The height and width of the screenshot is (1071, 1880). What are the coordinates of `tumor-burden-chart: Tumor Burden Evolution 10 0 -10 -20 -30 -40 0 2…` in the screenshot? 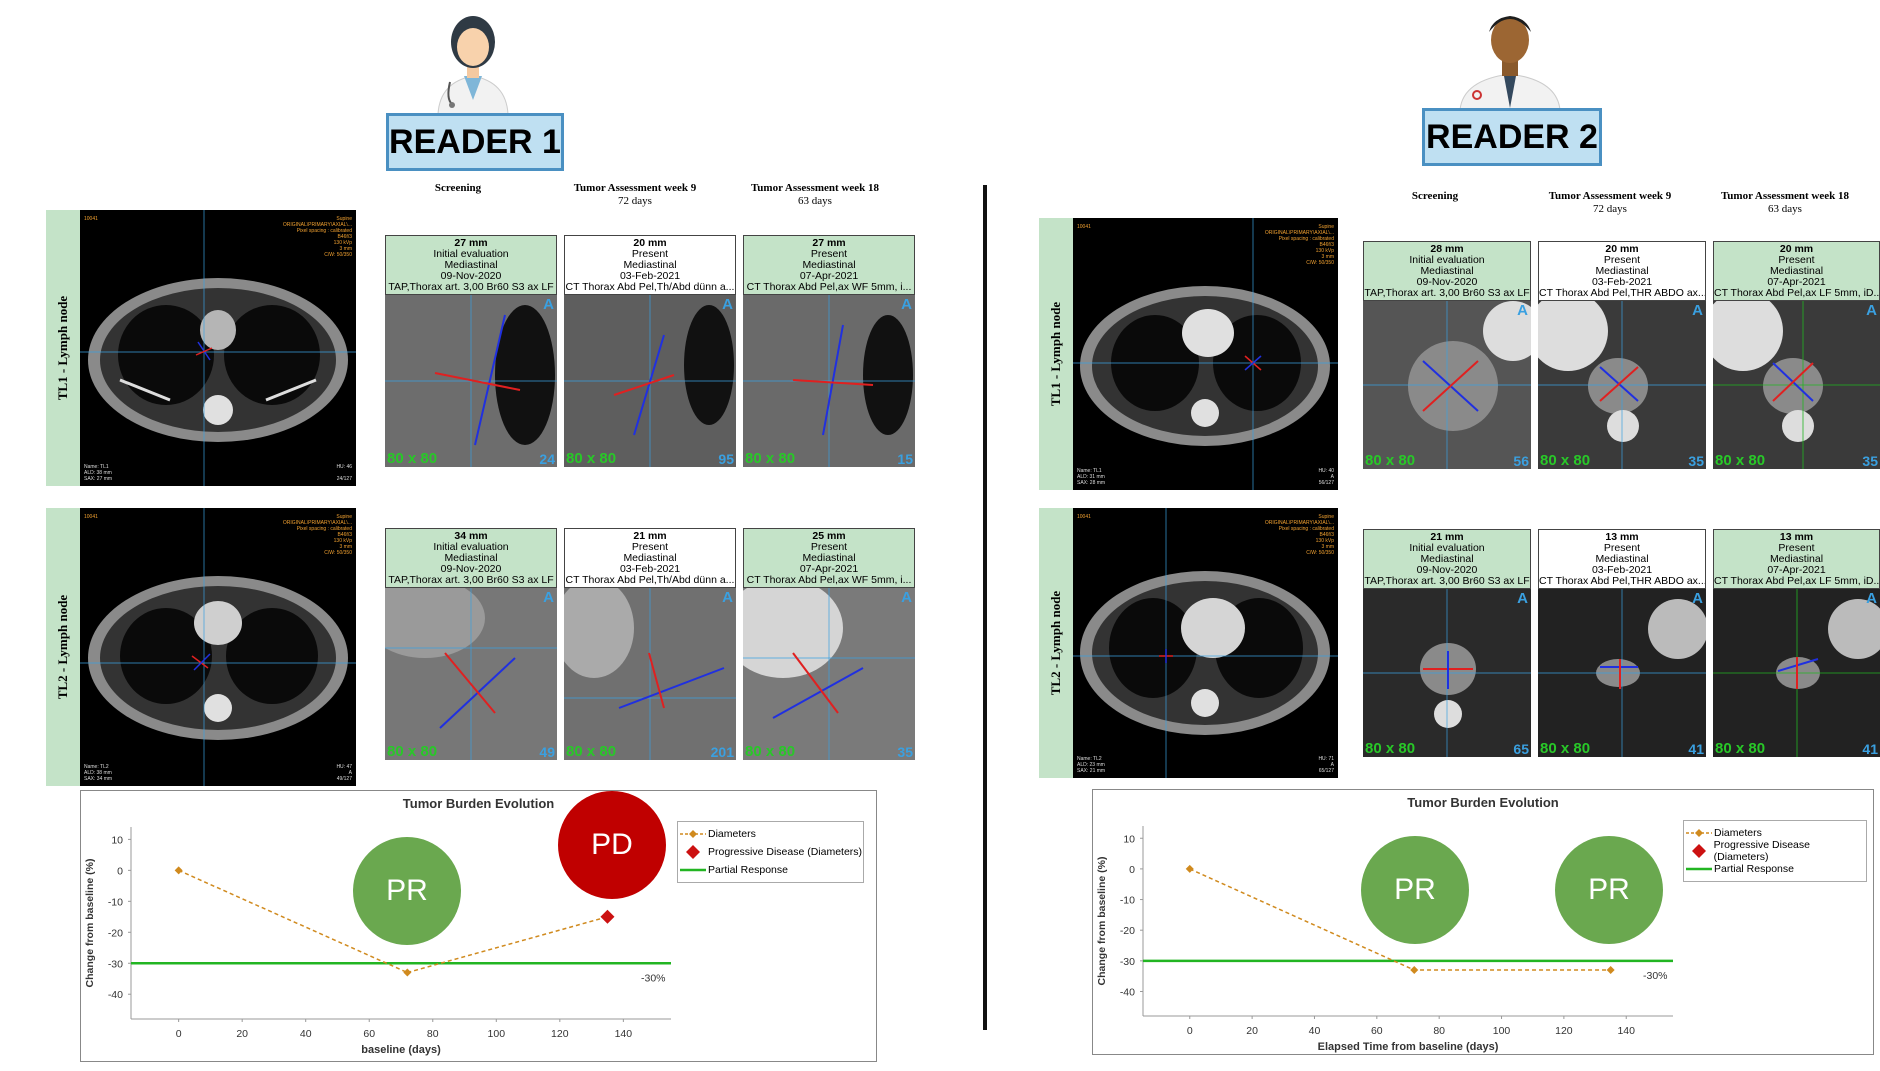 It's located at (1483, 922).